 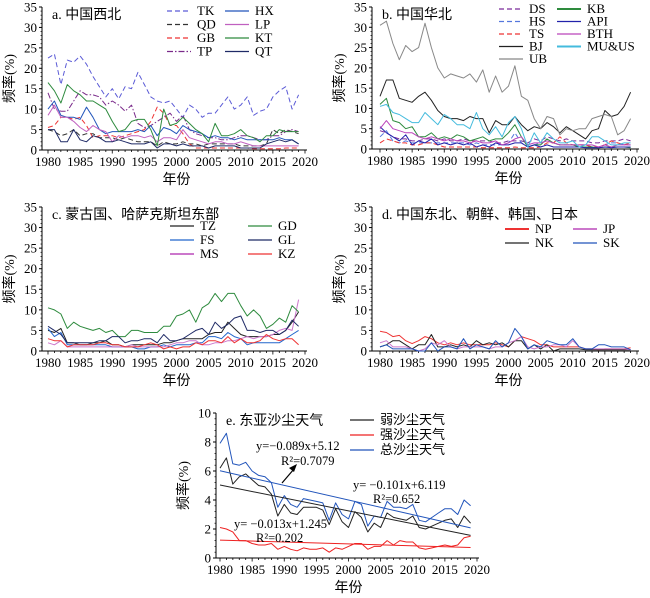 I want to click on series-line-fs, so click(x=173, y=339).